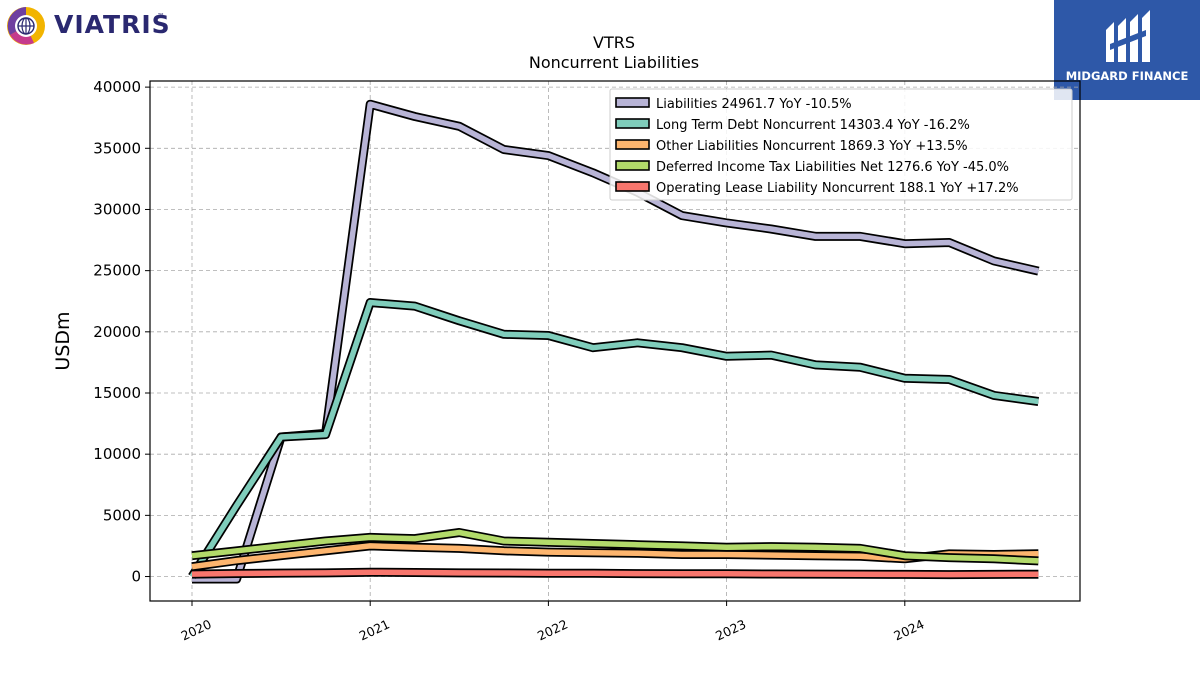 This screenshot has width=1200, height=675. Describe the element at coordinates (117, 148) in the screenshot. I see `y-tick-label: 35000` at that location.